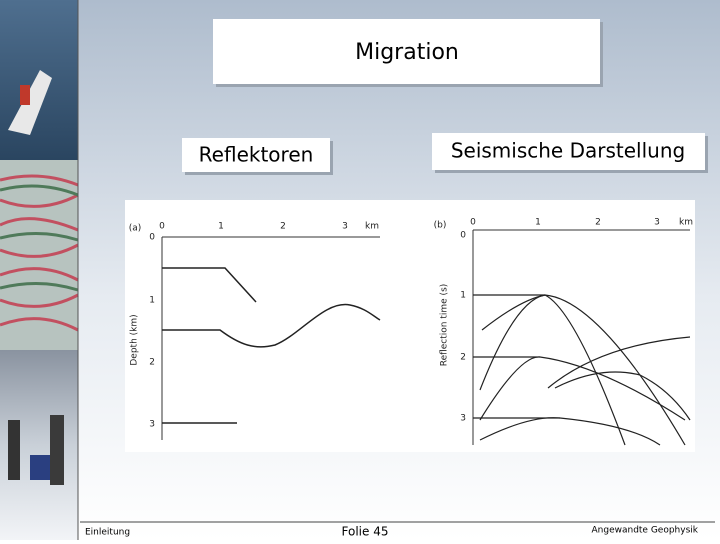 Image resolution: width=720 pixels, height=544 pixels. What do you see at coordinates (107, 533) in the screenshot?
I see `footer-left: Einleitung` at bounding box center [107, 533].